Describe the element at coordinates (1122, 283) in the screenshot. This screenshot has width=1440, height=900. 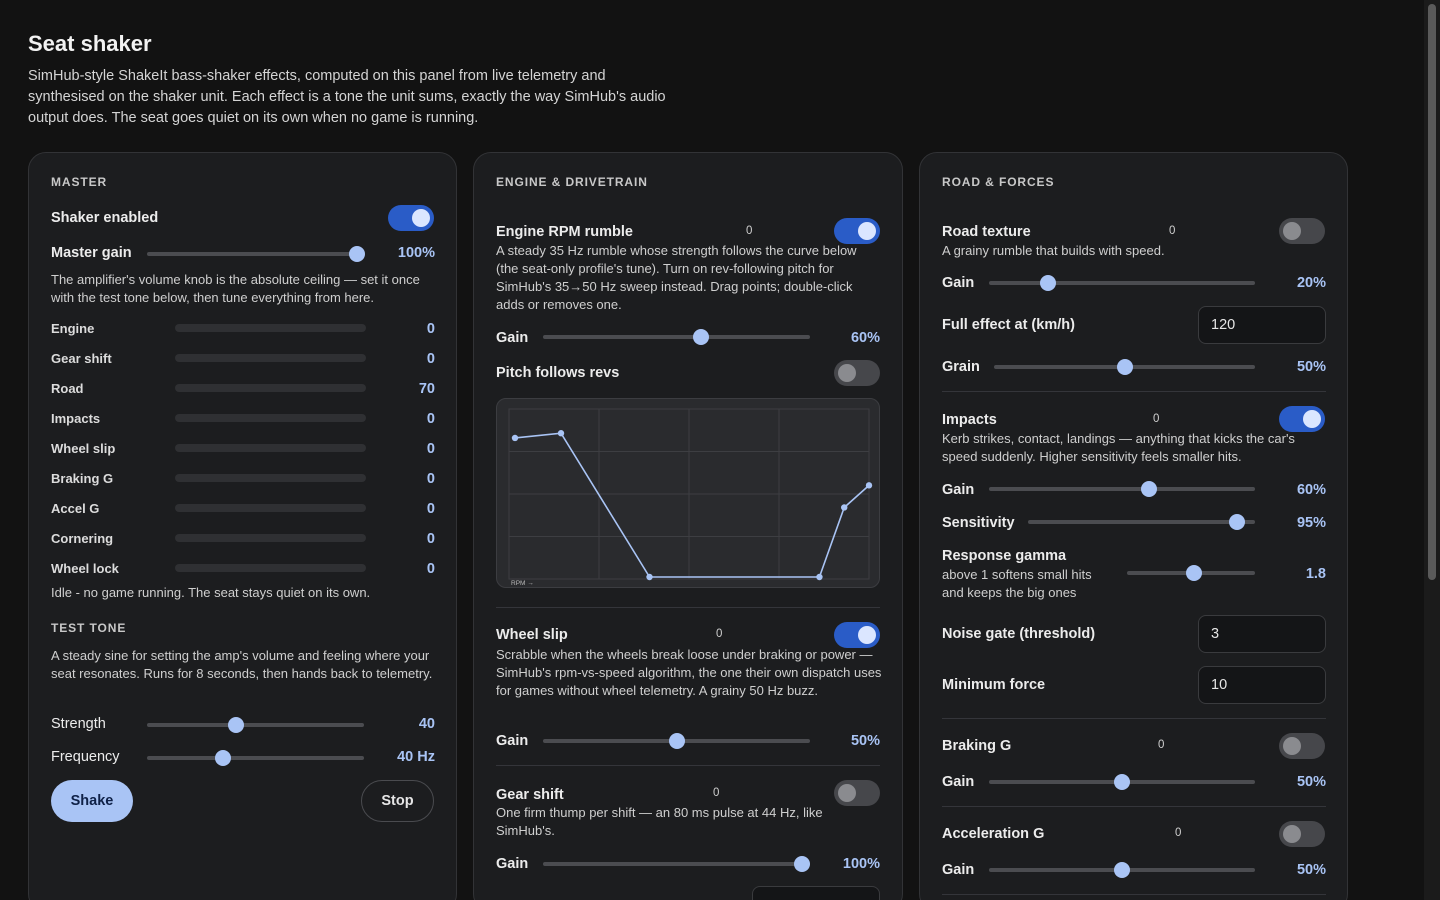
I see `road-gain-slider` at that location.